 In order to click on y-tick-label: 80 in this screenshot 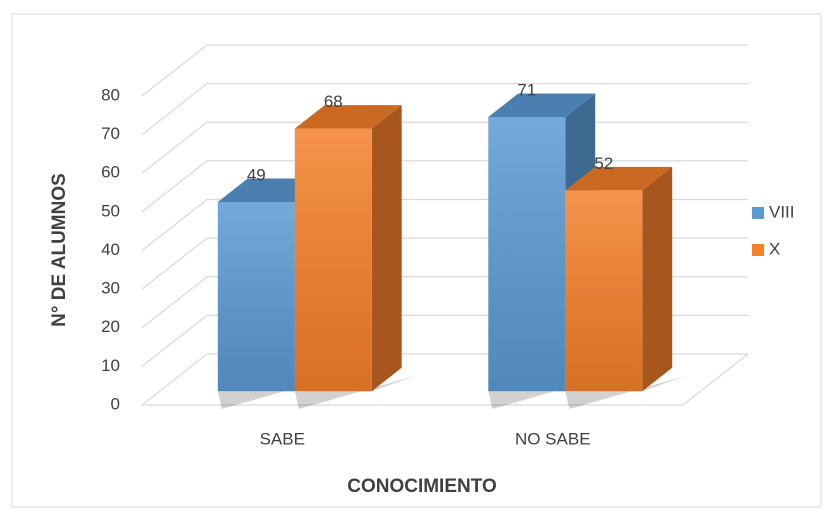, I will do `click(110, 94)`.